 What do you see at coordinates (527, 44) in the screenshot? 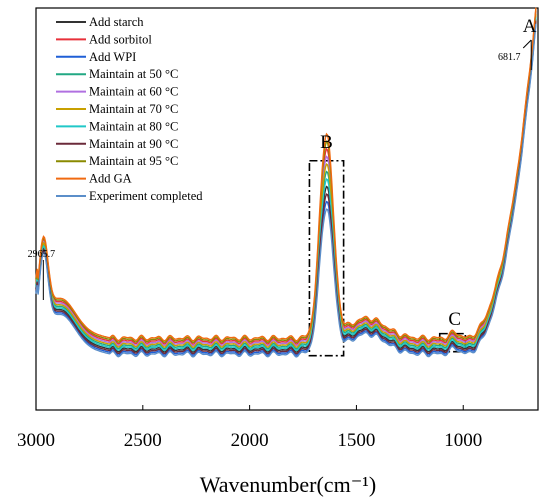
I see `peak-arrow` at bounding box center [527, 44].